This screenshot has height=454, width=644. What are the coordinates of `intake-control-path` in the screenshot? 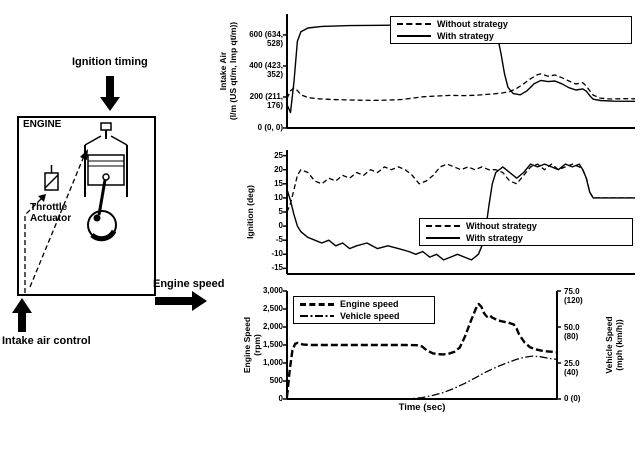 It's located at (54, 224).